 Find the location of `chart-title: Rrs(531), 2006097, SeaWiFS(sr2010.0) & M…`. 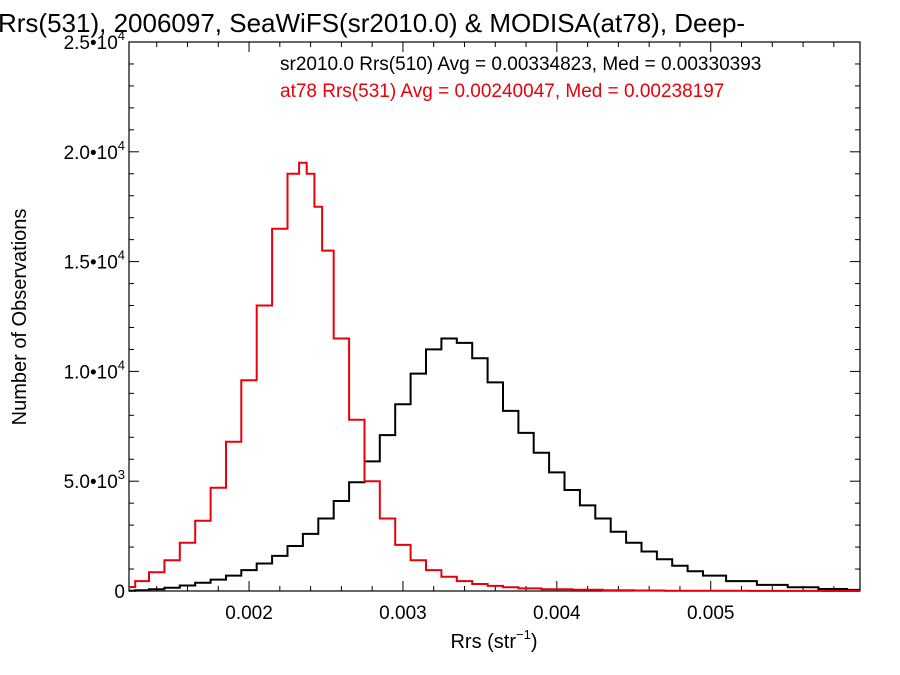

chart-title: Rrs(531), 2006097, SeaWiFS(sr2010.0) & M… is located at coordinates (372, 23).